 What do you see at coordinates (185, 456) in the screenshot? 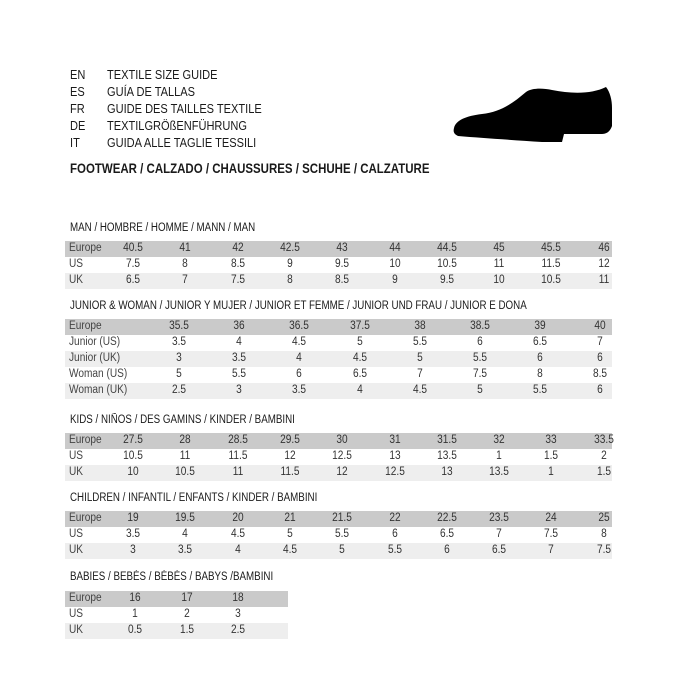
I see `size-cell: 11` at bounding box center [185, 456].